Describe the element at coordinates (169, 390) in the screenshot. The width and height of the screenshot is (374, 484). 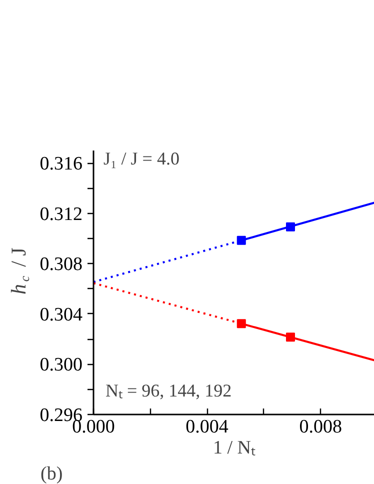
I see `annotation: Nₜ = 96, 144, 192` at that location.